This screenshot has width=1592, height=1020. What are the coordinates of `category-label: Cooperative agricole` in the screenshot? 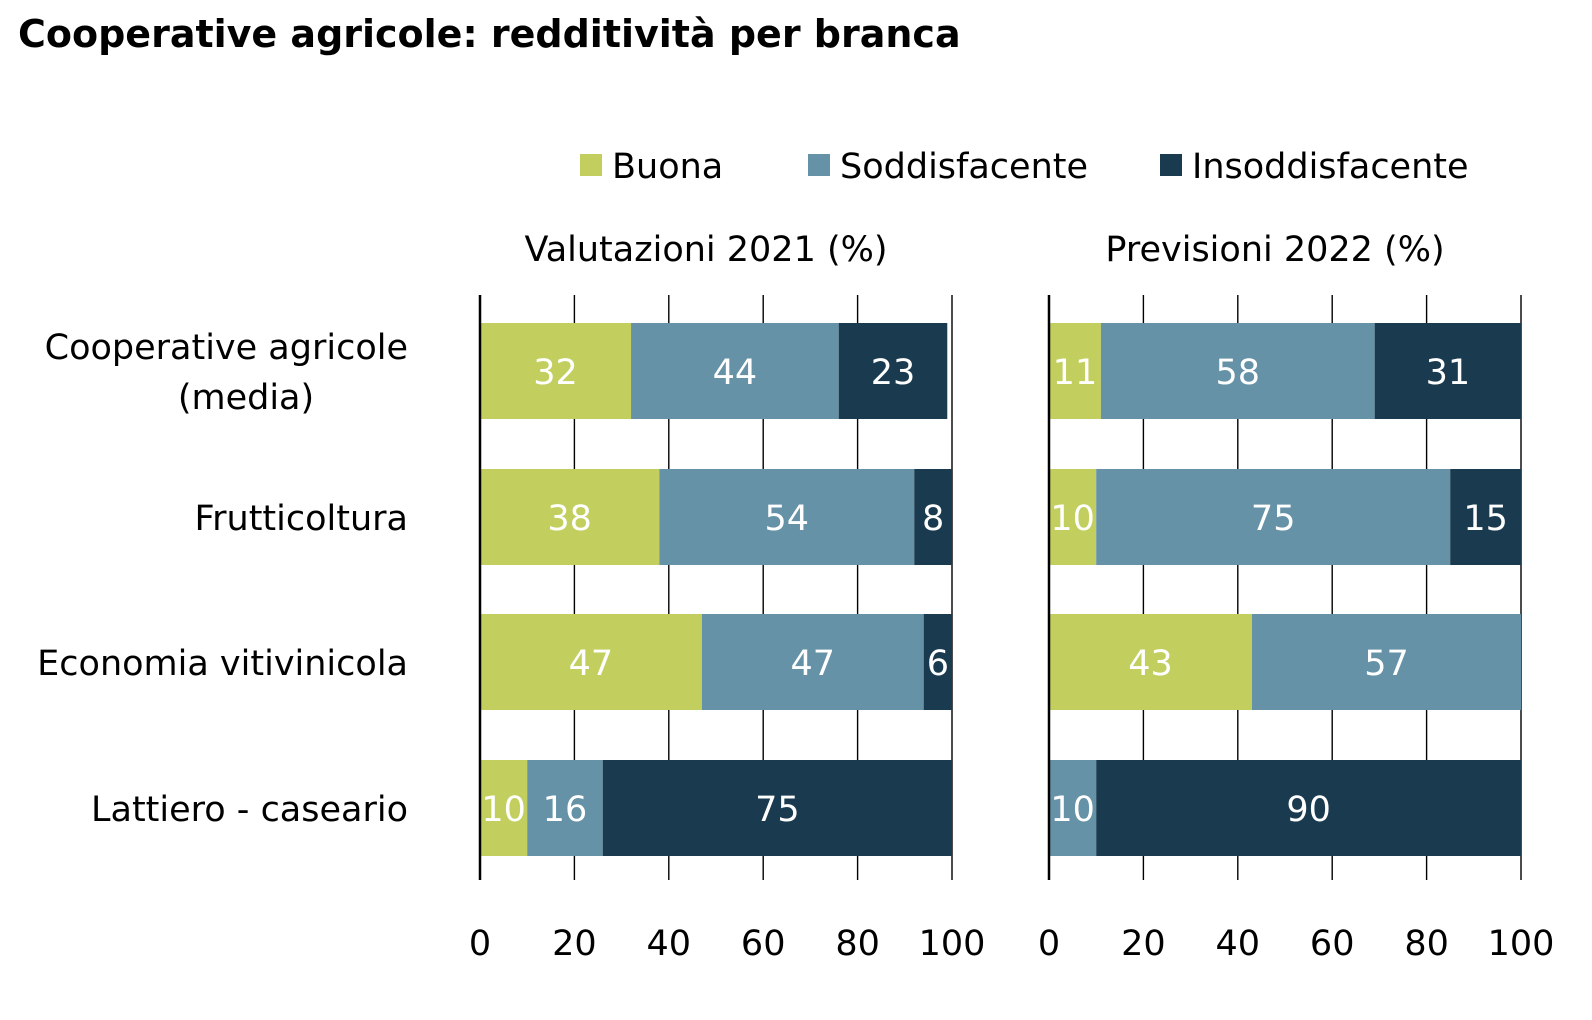 It's located at (226, 348).